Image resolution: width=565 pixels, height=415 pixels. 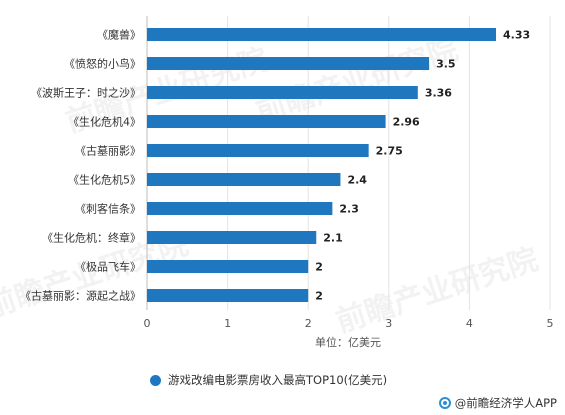 What do you see at coordinates (155, 380) in the screenshot?
I see `legend-marker` at bounding box center [155, 380].